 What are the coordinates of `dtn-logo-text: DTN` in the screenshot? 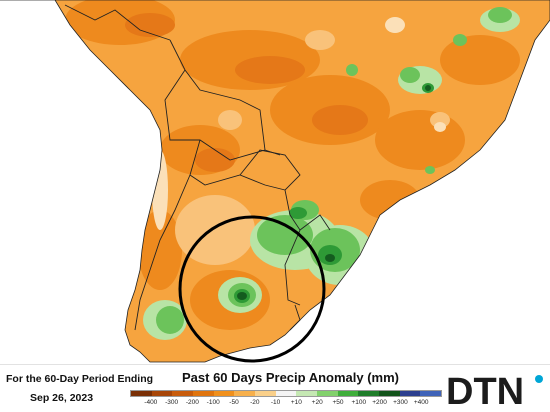 It's located at (485, 390).